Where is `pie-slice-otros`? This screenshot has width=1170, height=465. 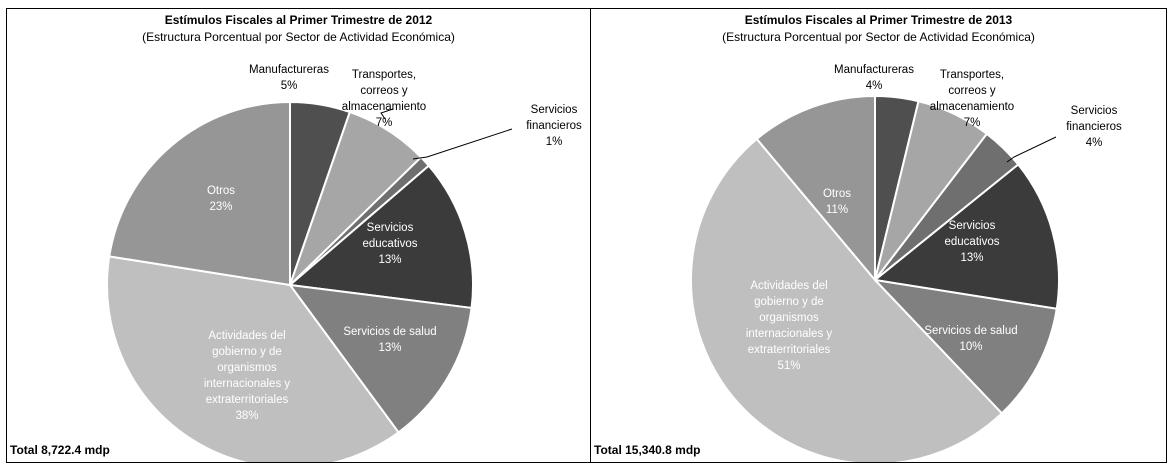
pie-slice-otros is located at coordinates (199, 193).